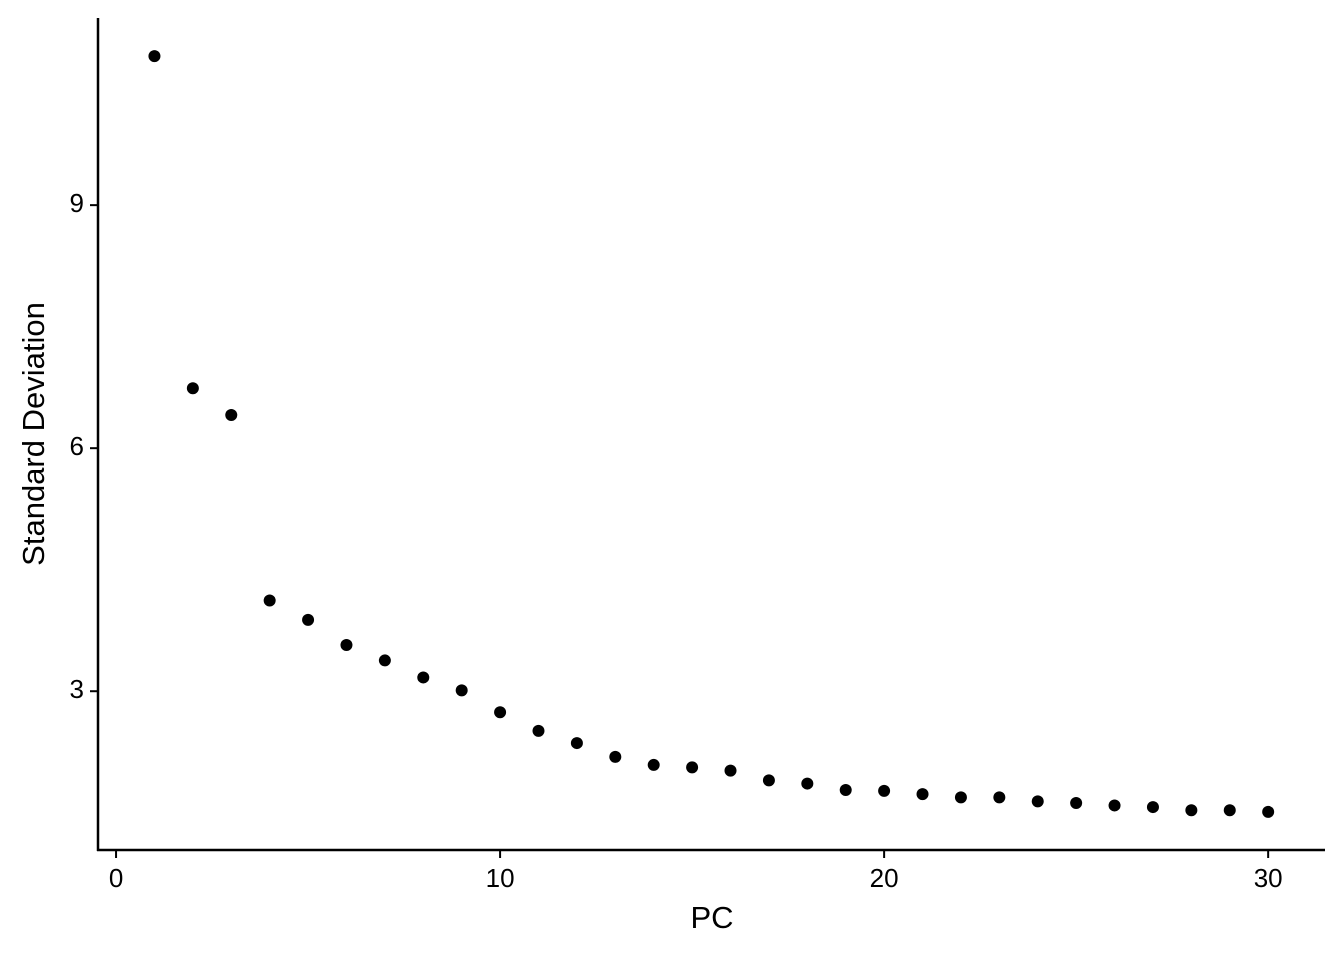 This screenshot has height=960, width=1344. Describe the element at coordinates (77, 203) in the screenshot. I see `y-tick-label: 9` at that location.